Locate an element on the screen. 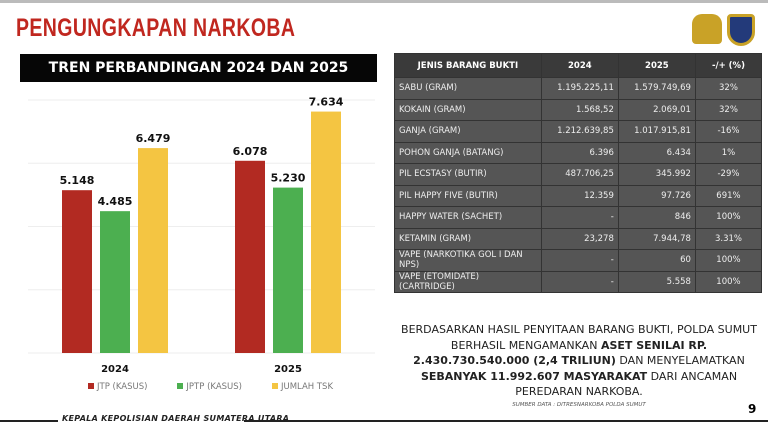 This screenshot has width=768, height=432. table-cell: 2.069,01 is located at coordinates (656, 109).